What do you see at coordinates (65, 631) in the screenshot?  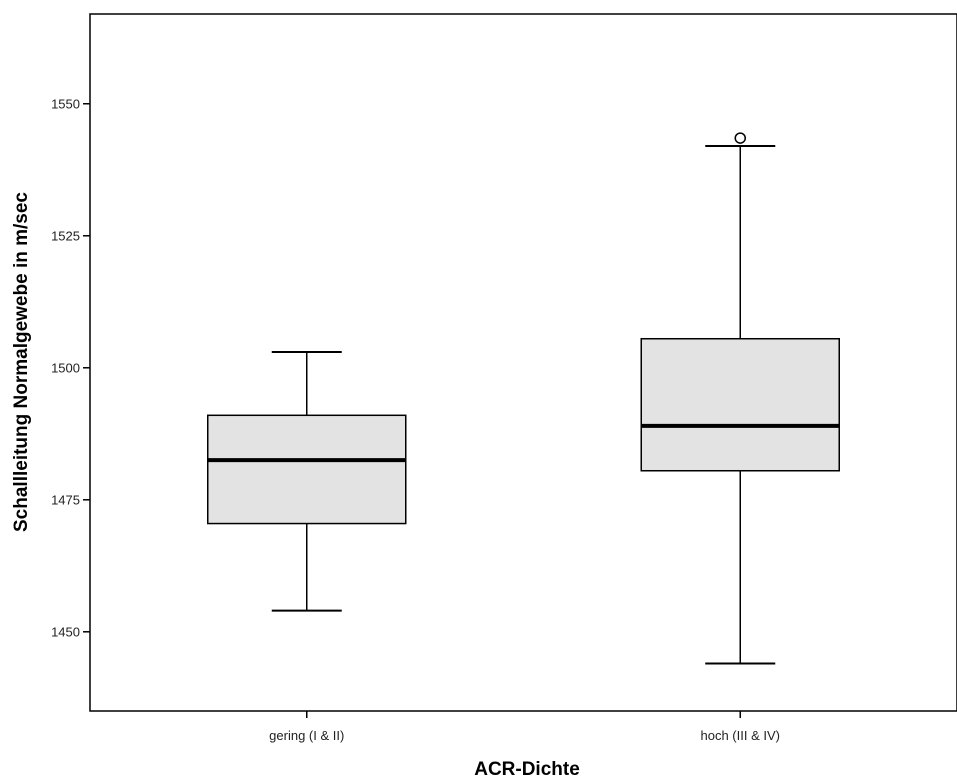 I see `y-tick-label: 1450` at bounding box center [65, 631].